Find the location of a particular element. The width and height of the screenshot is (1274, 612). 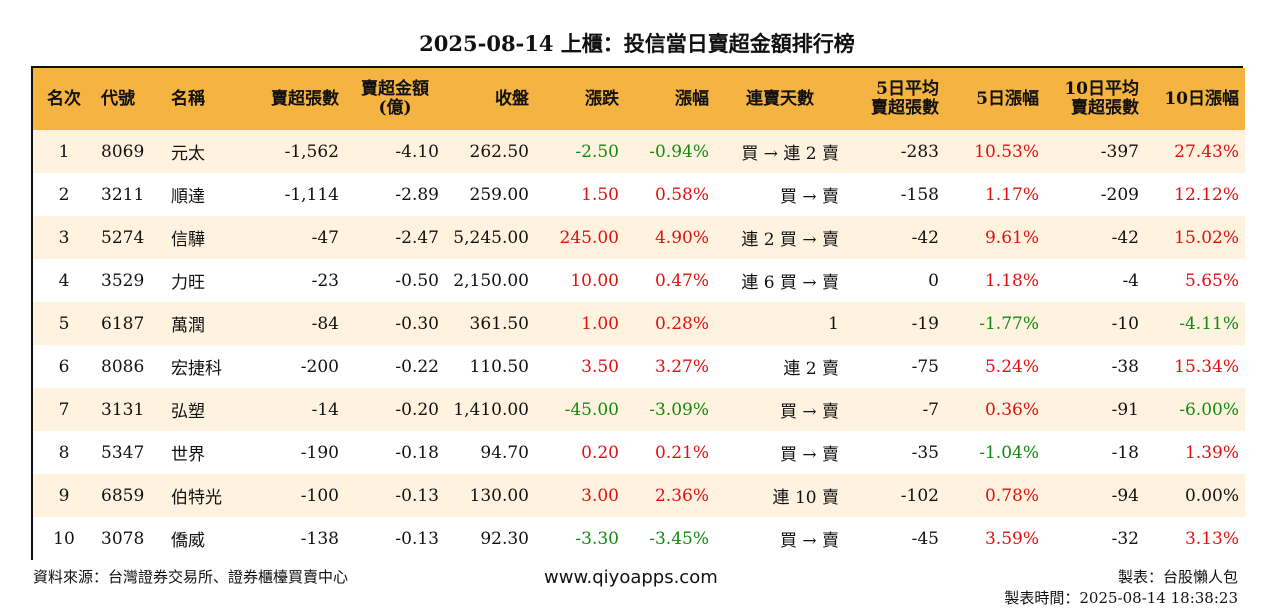

cell-pct5: -1.04% is located at coordinates (995, 452).